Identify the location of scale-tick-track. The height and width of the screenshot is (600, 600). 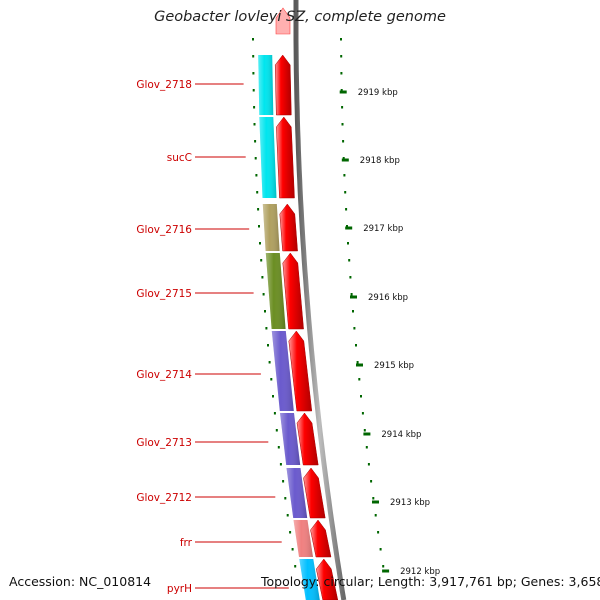
(364, 305).